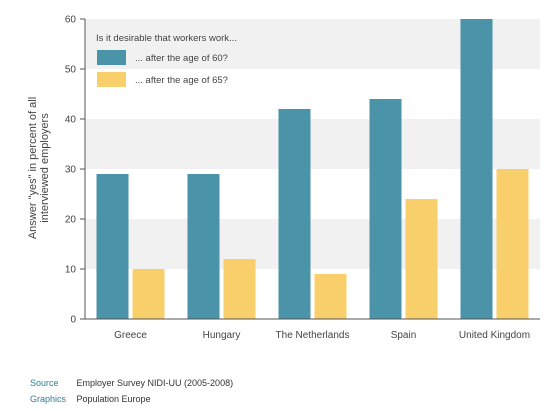  What do you see at coordinates (71, 70) in the screenshot?
I see `y-tick-label: 50` at bounding box center [71, 70].